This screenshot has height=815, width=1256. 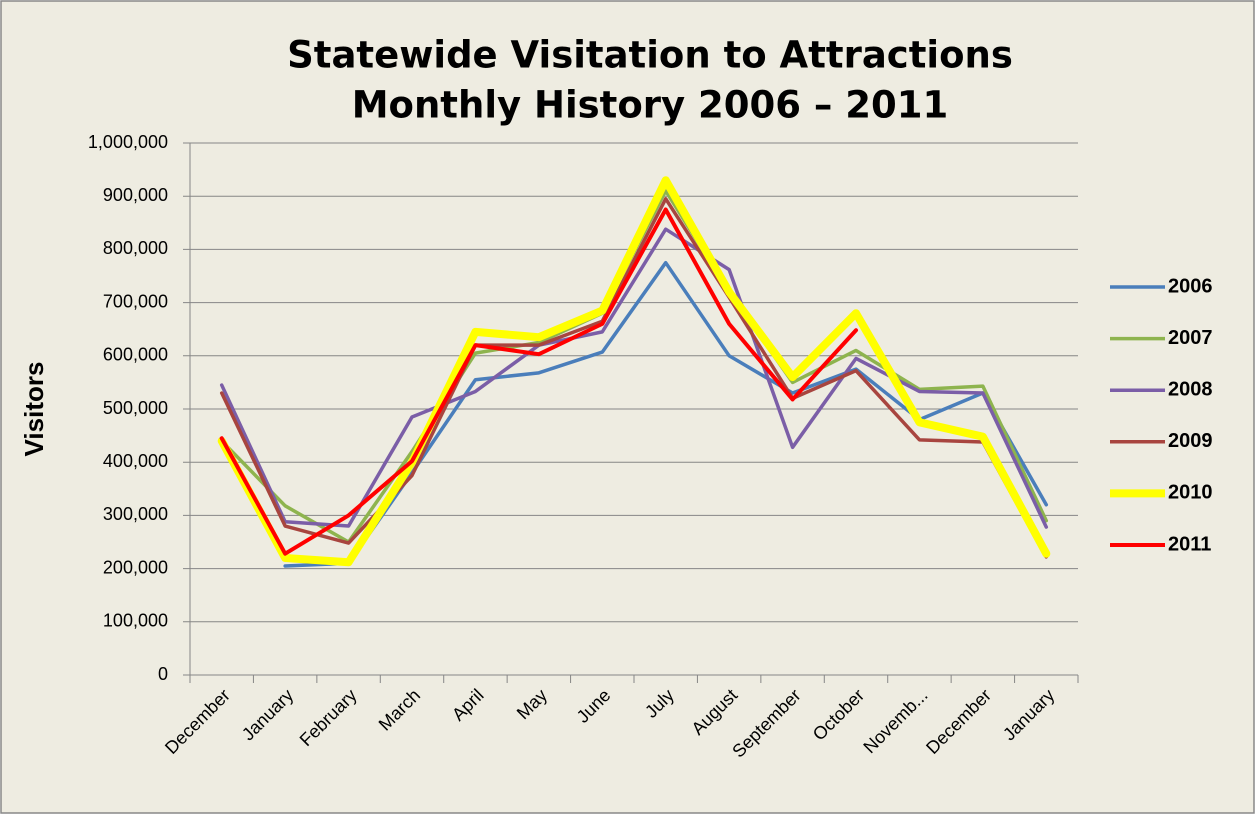 I want to click on y-tick-label: 700,000, so click(x=135, y=301).